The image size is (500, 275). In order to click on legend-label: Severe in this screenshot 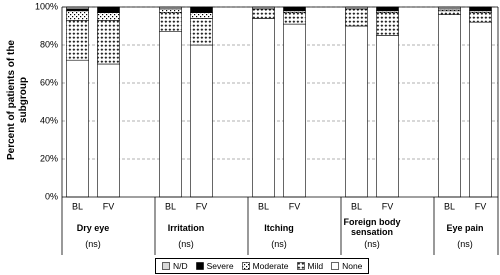, I will do `click(220, 266)`.